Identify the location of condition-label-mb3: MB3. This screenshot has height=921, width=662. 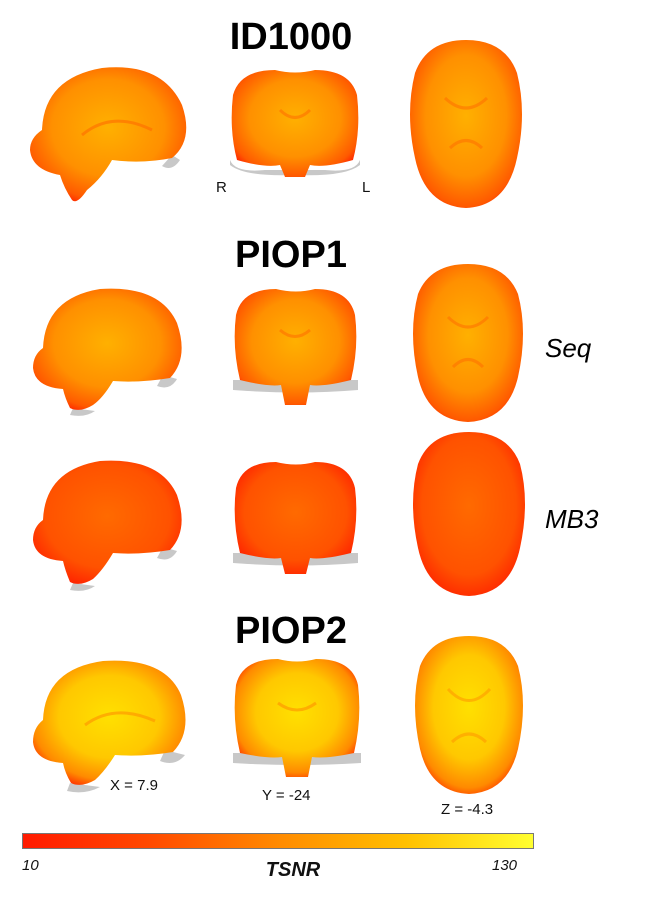
(572, 519).